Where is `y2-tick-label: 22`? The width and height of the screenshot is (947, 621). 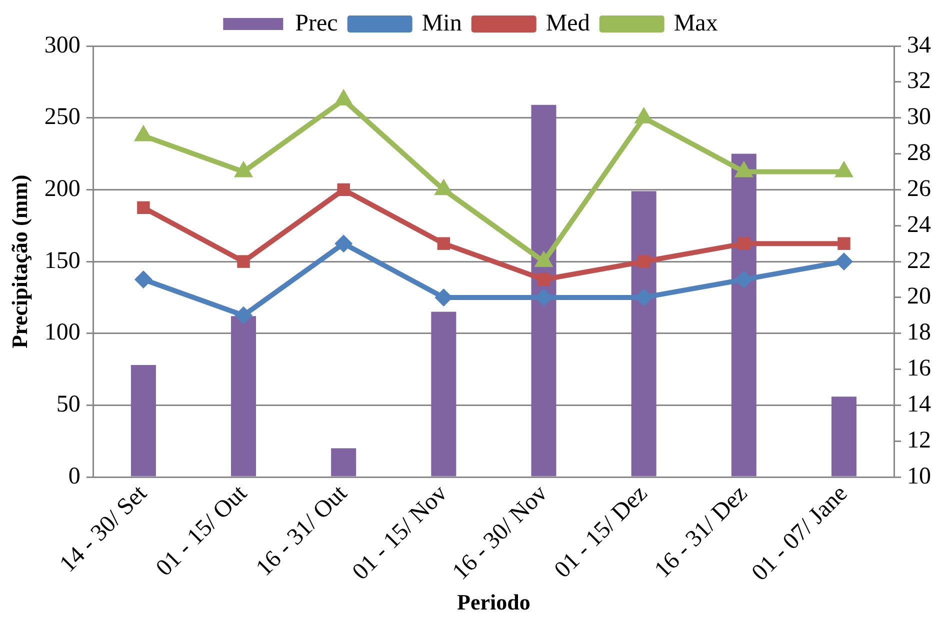 y2-tick-label: 22 is located at coordinates (919, 261).